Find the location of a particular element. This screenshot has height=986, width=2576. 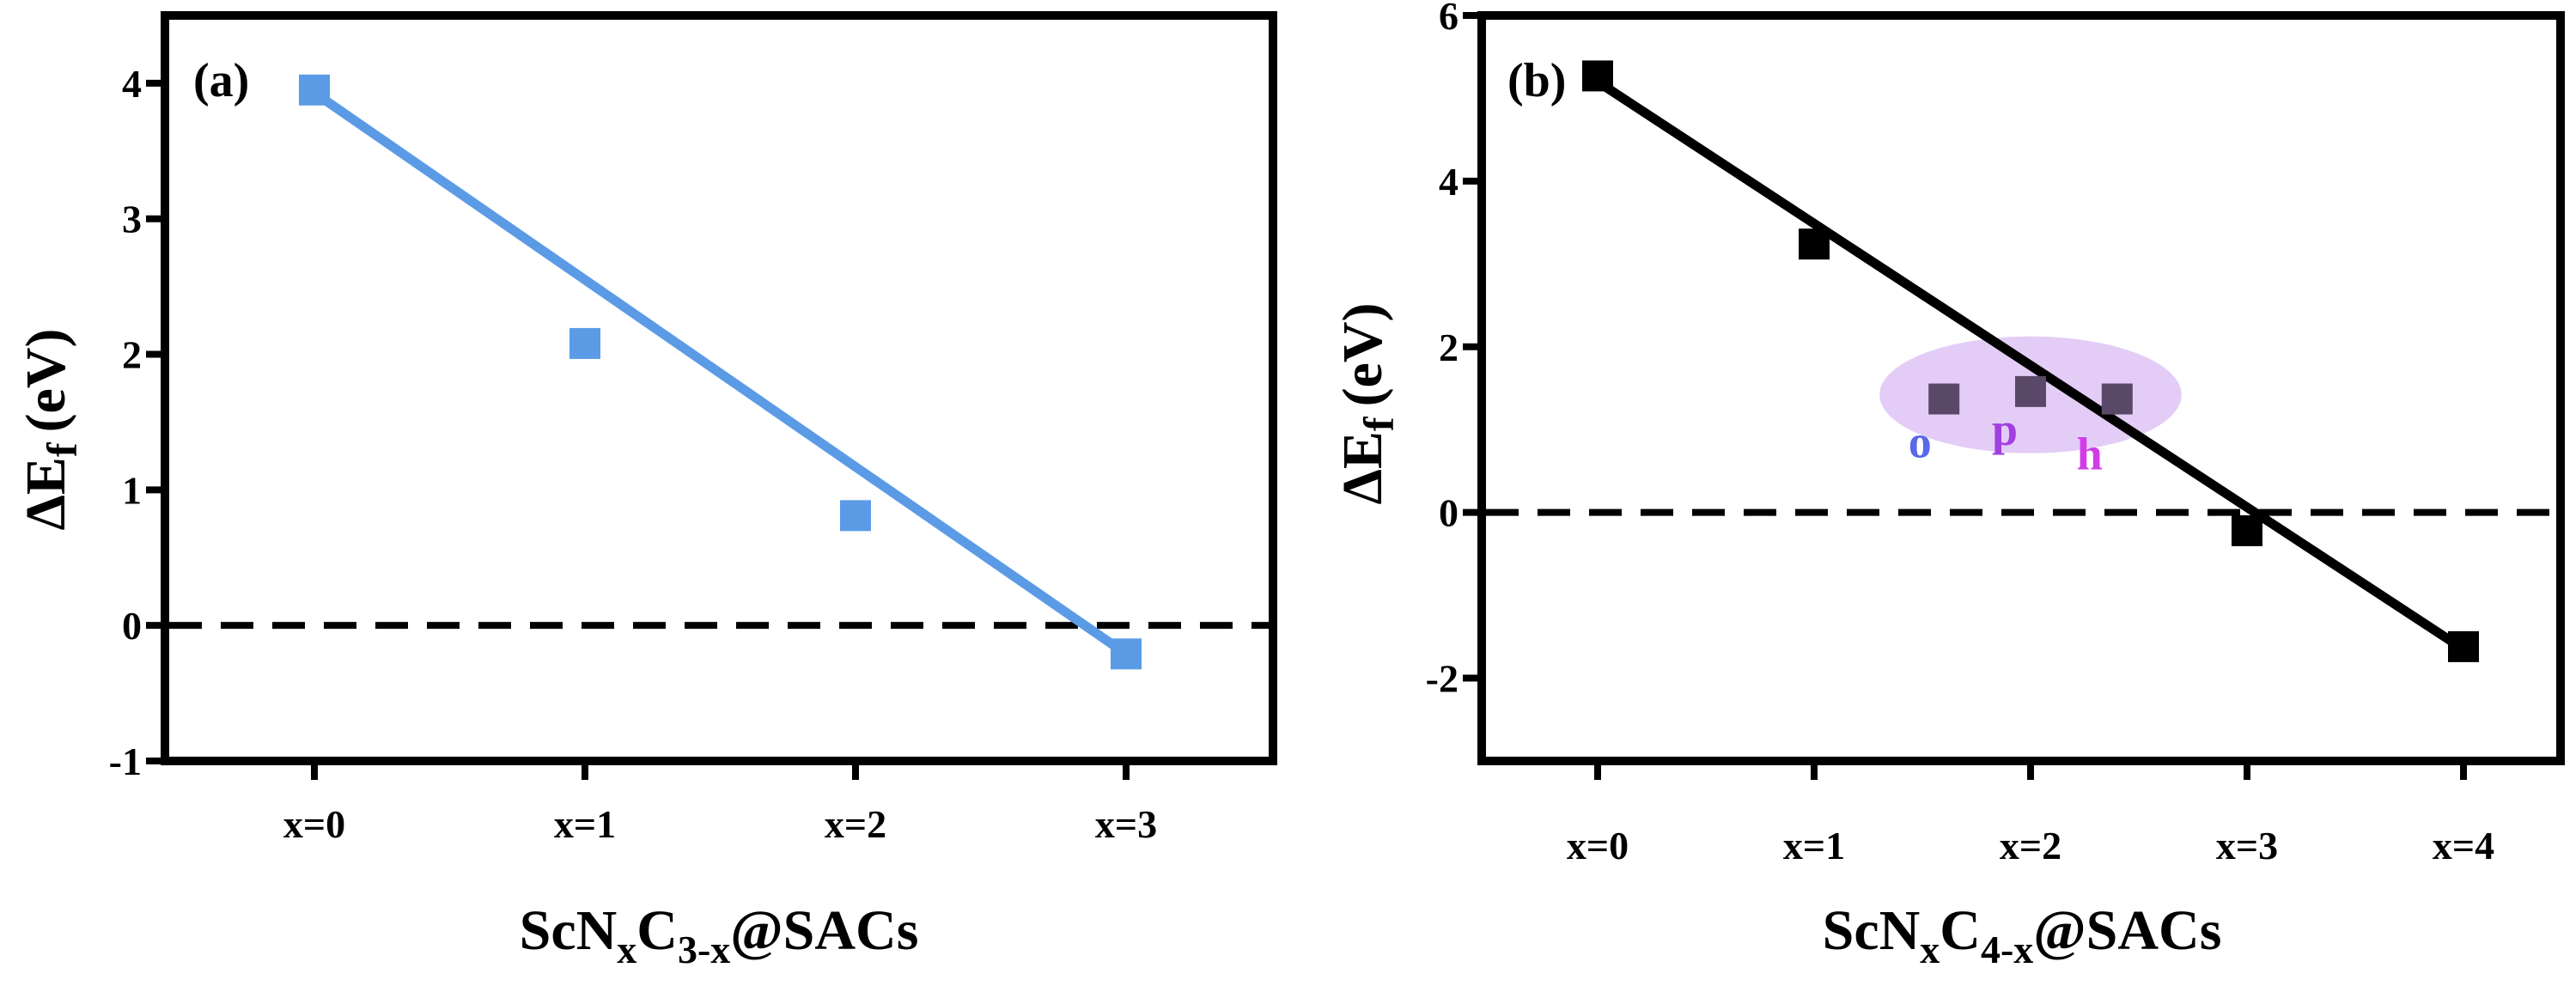

panel-b-label: (b) is located at coordinates (1536, 81).